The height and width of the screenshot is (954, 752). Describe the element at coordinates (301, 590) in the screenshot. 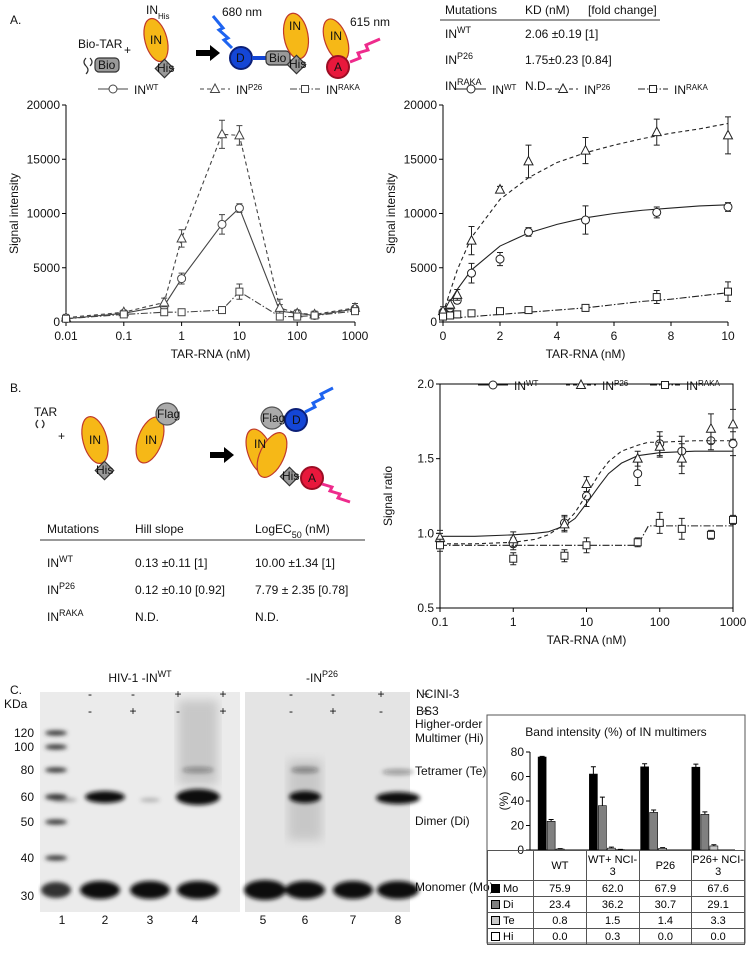

I see `table-cell: 7.79 ± 2.35 [0.78]` at that location.